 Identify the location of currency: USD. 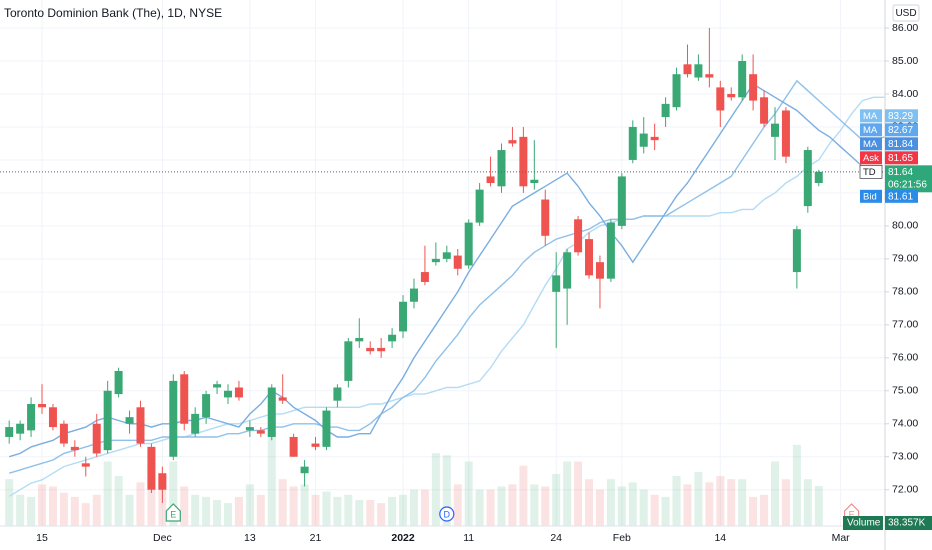
(905, 13).